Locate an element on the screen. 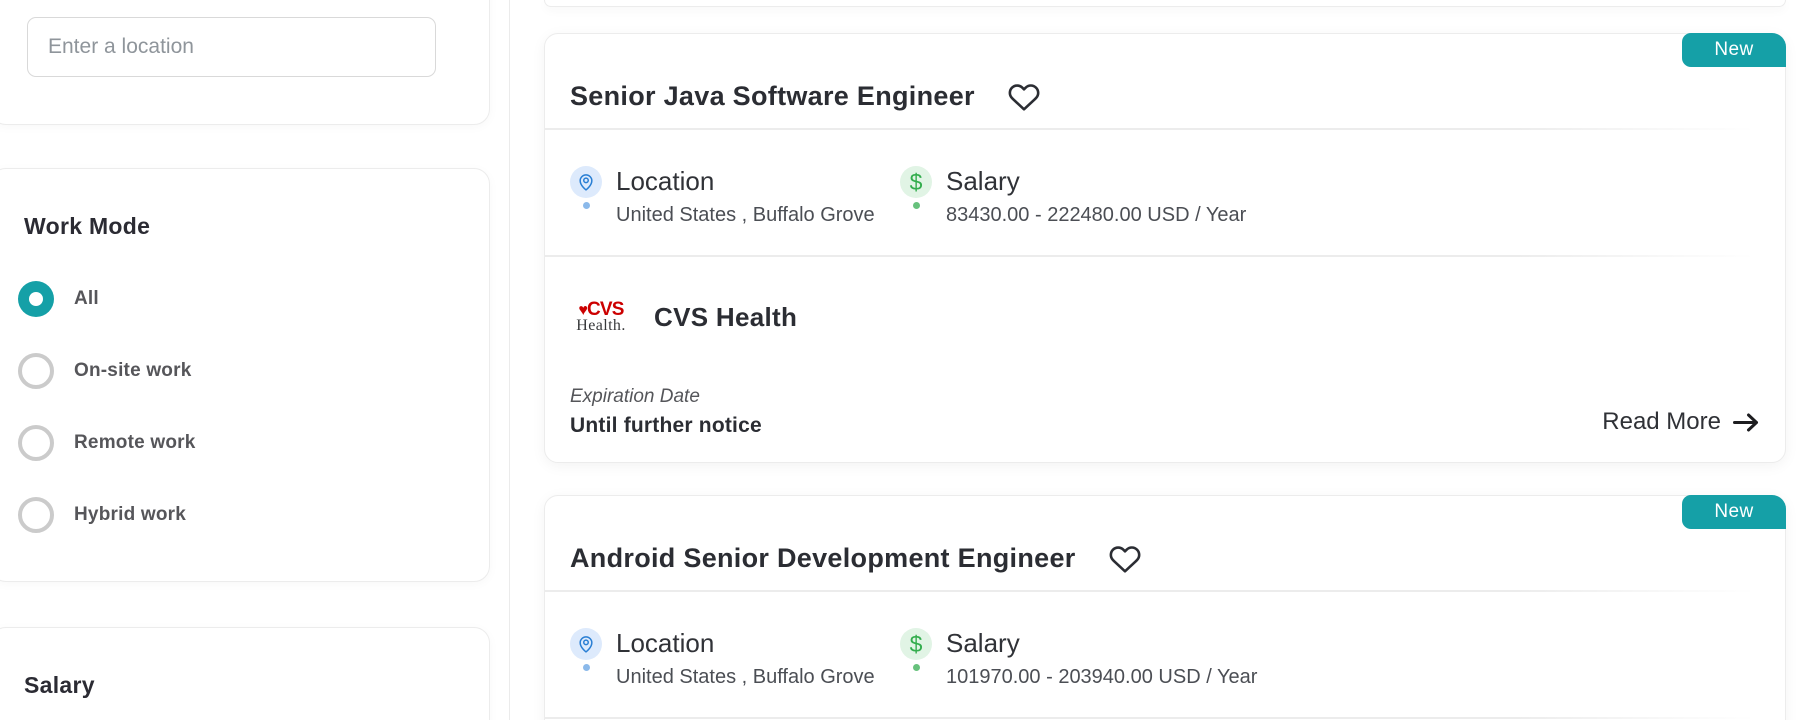  location-filter-card is located at coordinates (245, 62).